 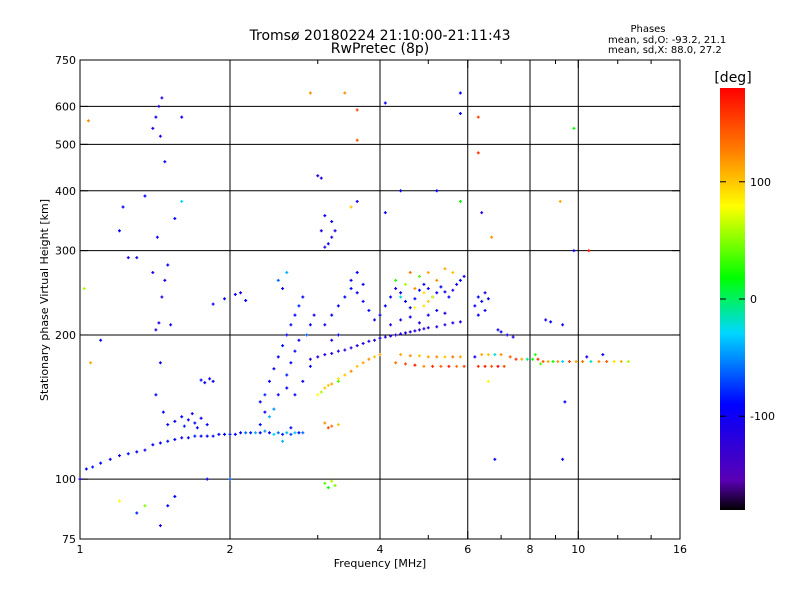 I want to click on y-tick-label: 100, so click(x=65, y=479).